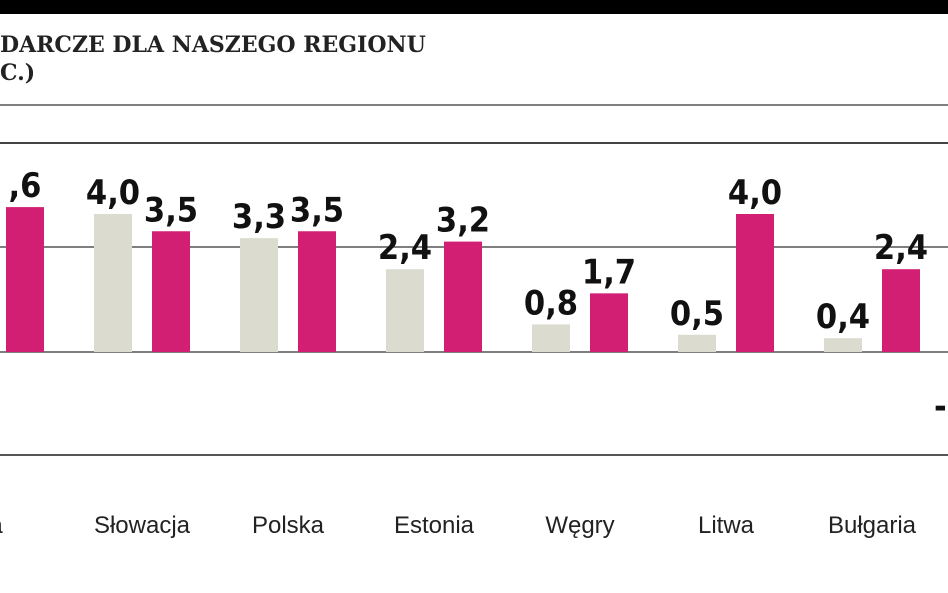  I want to click on value-label-estonia-series-2: 3,2, so click(463, 221).